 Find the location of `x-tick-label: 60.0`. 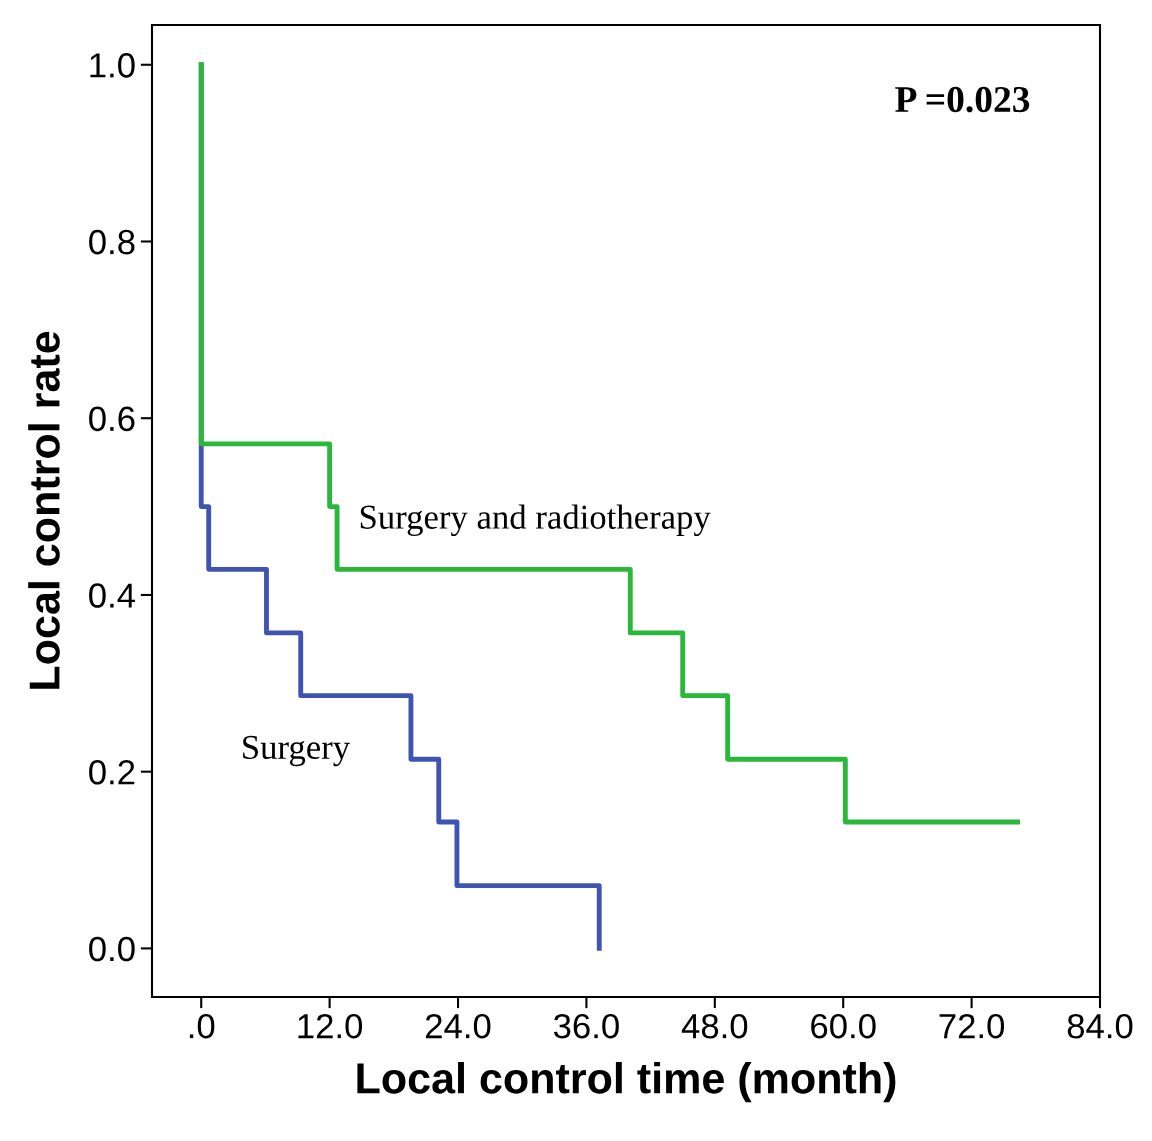

x-tick-label: 60.0 is located at coordinates (843, 1026).